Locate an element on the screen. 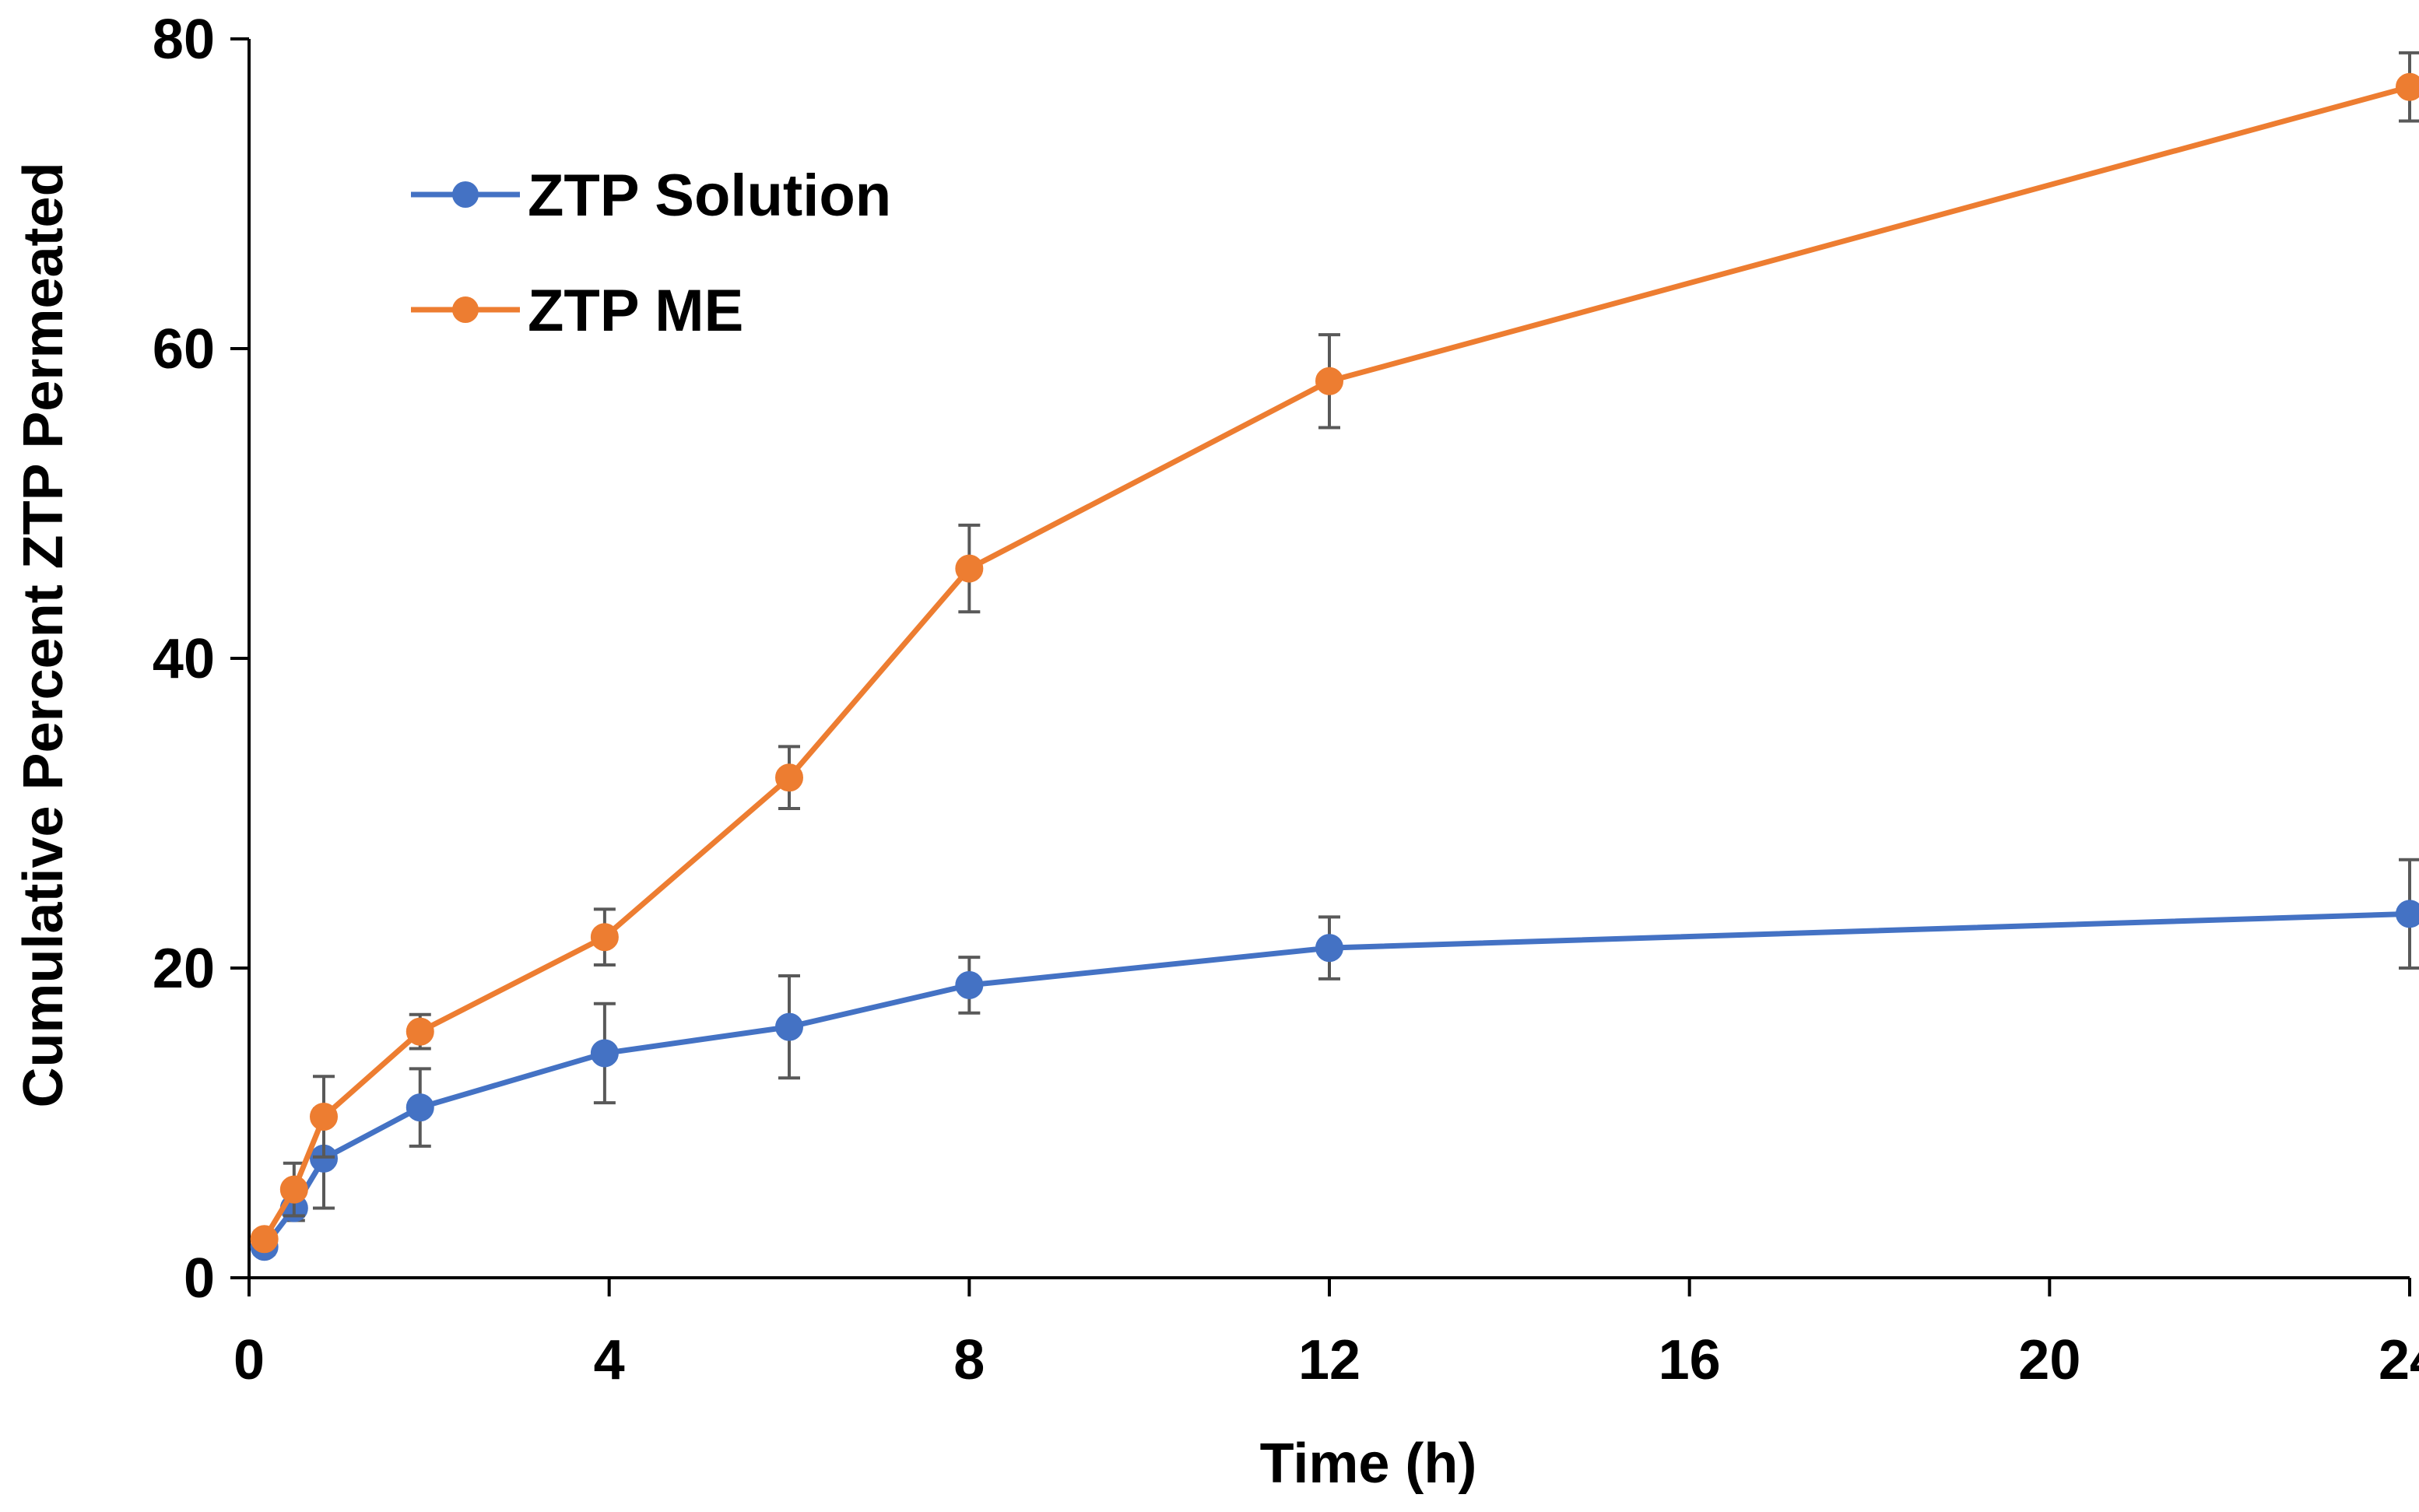 The height and width of the screenshot is (1512, 2419). legend-item-ztp-me: ZTP ME is located at coordinates (577, 311).